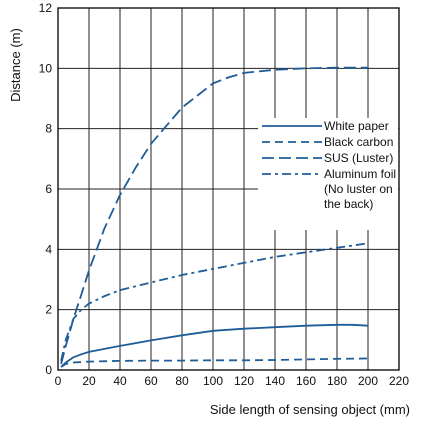  What do you see at coordinates (213, 381) in the screenshot?
I see `x-tick-label: 100` at bounding box center [213, 381].